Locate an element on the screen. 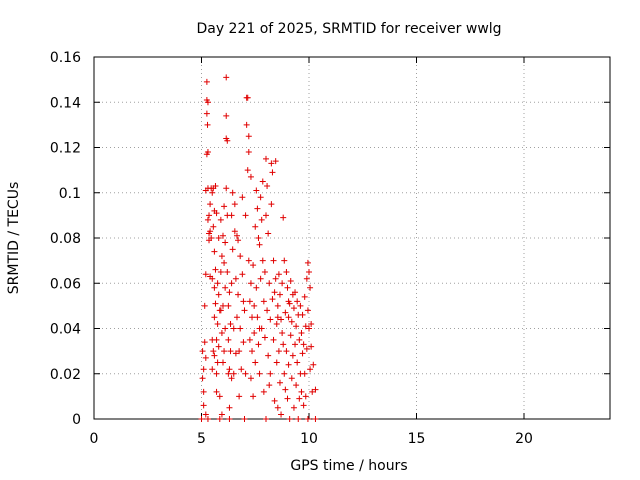 This screenshot has height=480, width=640. y-tick-label: 0.06 is located at coordinates (65, 284).